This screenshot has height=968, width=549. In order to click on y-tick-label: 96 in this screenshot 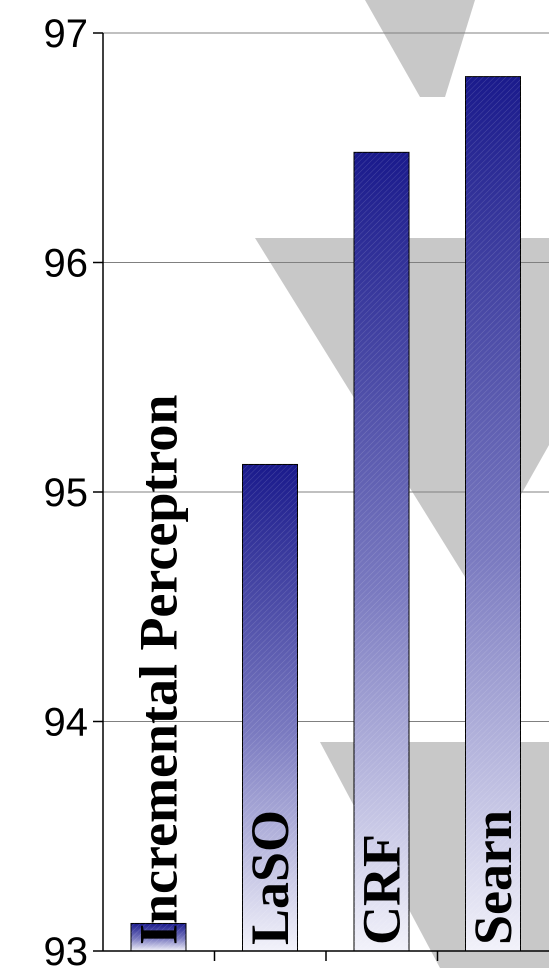, I will do `click(66, 264)`.